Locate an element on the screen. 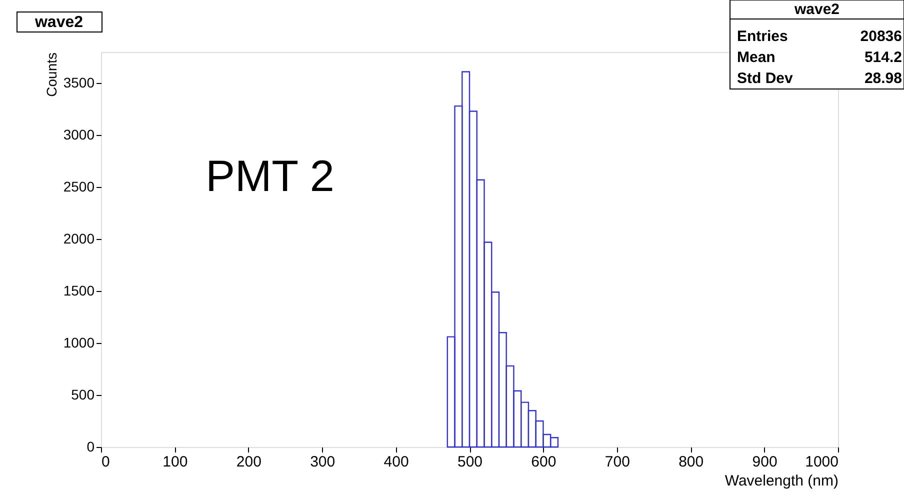  y-tick-label: 1500 is located at coordinates (79, 290).